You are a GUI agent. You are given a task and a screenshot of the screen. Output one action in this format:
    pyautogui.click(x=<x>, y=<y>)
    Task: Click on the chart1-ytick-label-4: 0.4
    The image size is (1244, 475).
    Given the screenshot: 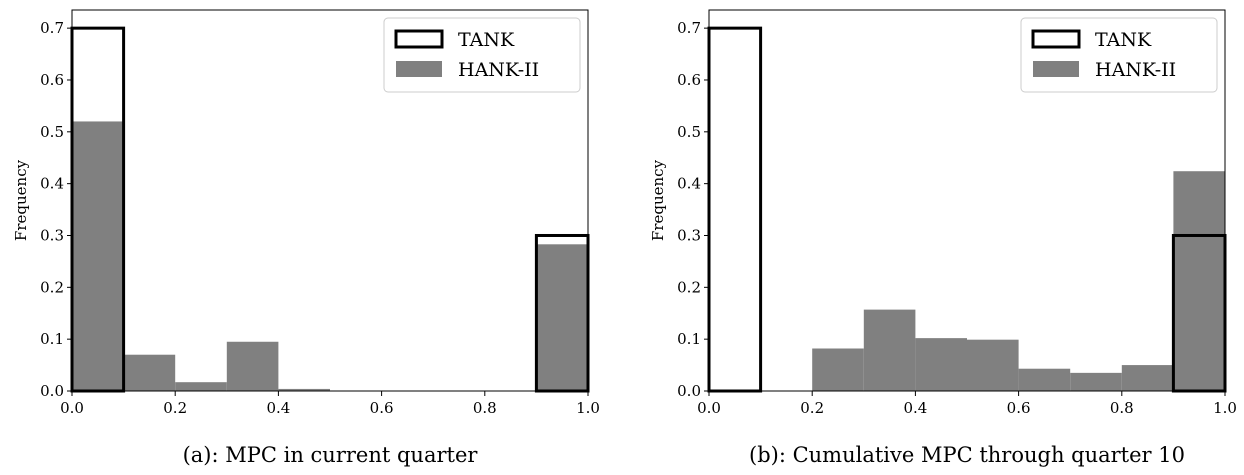 What is the action you would take?
    pyautogui.click(x=52, y=184)
    